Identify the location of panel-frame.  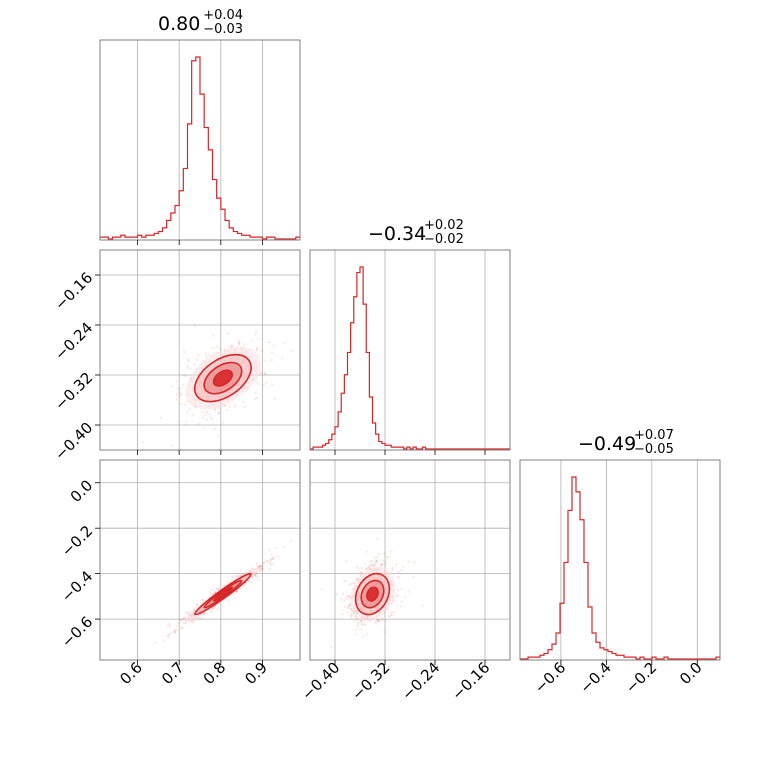
(200, 140).